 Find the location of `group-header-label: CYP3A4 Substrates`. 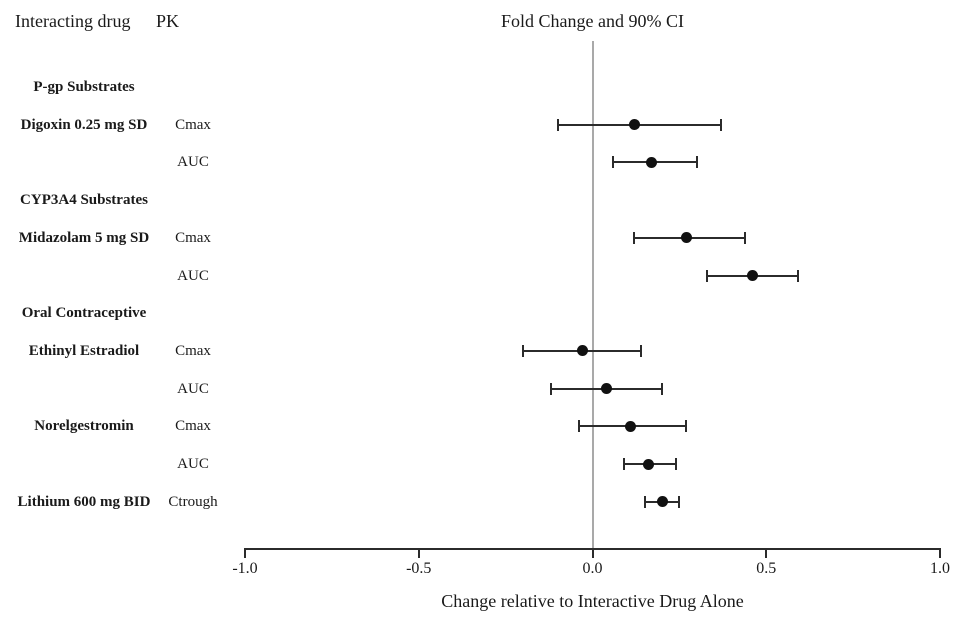

group-header-label: CYP3A4 Substrates is located at coordinates (84, 200).